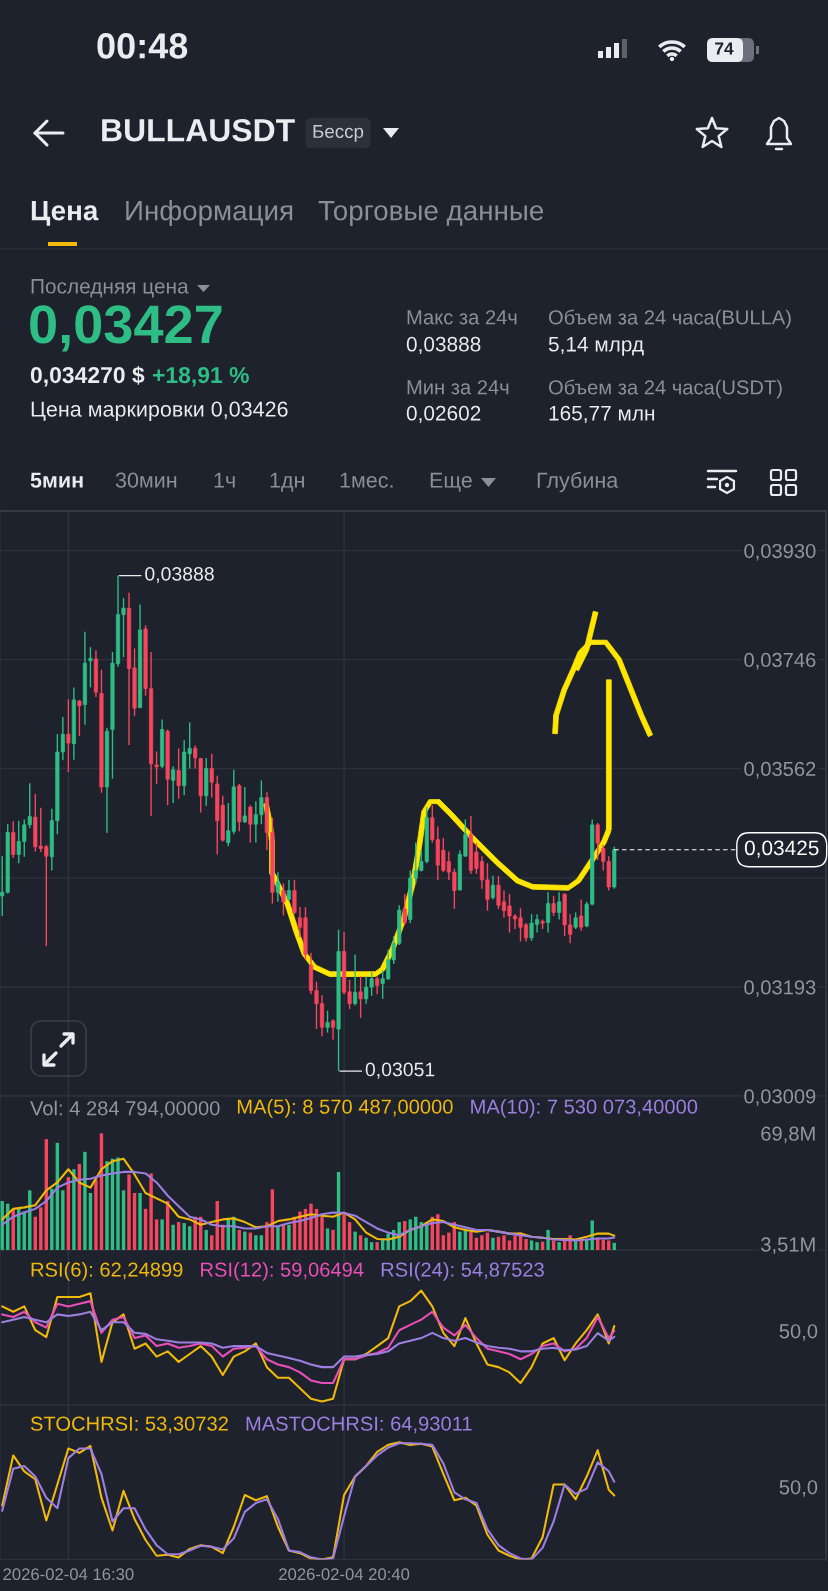 The height and width of the screenshot is (1591, 828). What do you see at coordinates (146, 480) in the screenshot?
I see `text: 30мин` at bounding box center [146, 480].